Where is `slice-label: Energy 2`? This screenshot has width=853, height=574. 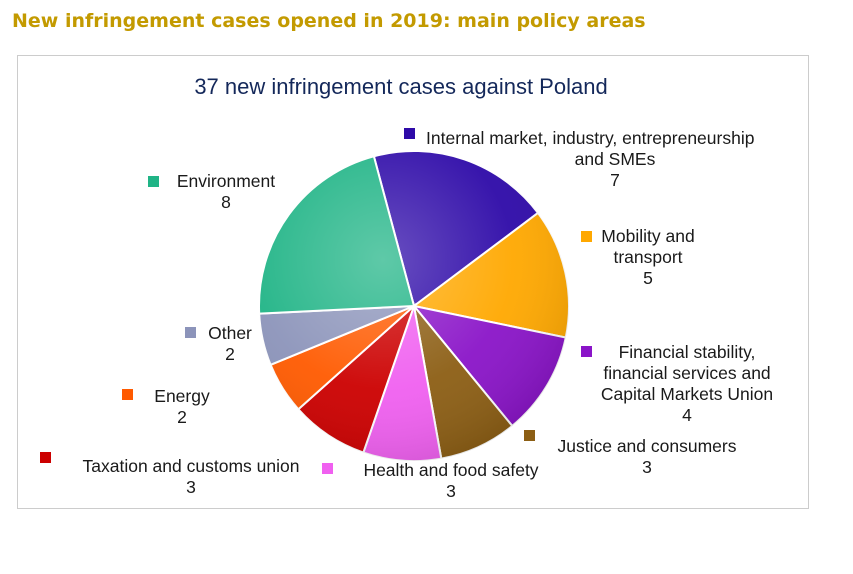 slice-label: Energy 2 is located at coordinates (182, 407).